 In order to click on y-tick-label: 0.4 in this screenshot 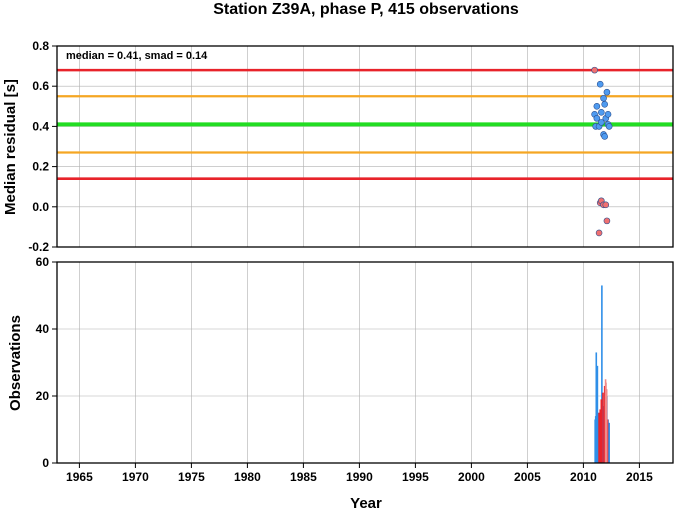, I will do `click(40, 126)`.